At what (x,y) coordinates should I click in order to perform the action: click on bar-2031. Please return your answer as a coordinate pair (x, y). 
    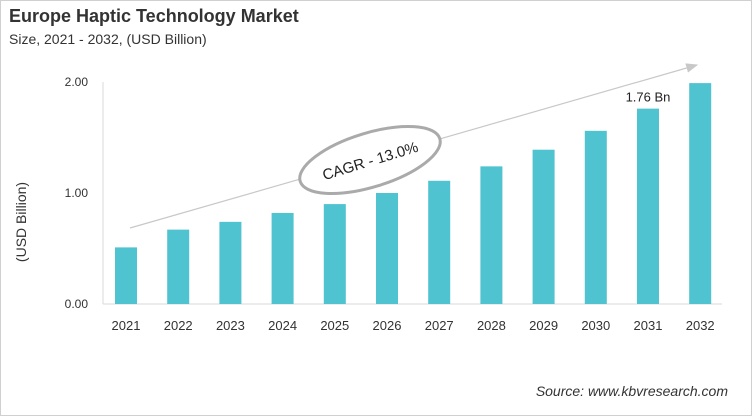
    Looking at the image, I should click on (648, 206).